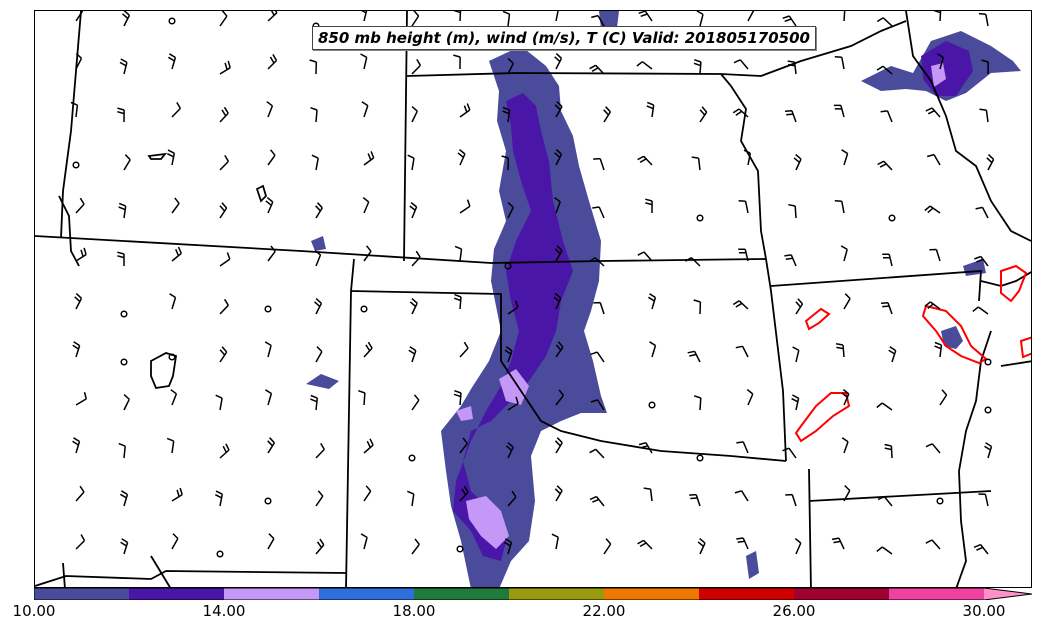 The width and height of the screenshot is (1041, 633). Describe the element at coordinates (533, 594) in the screenshot. I see `colorbar-outline` at that location.